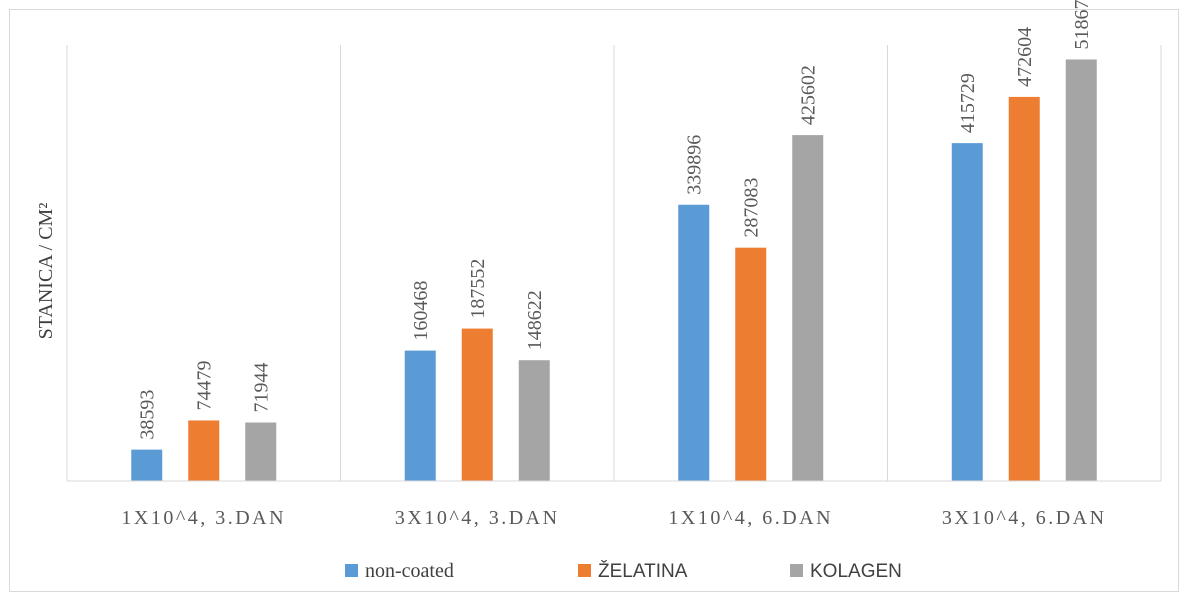 The width and height of the screenshot is (1187, 595). I want to click on data-label: 472604, so click(1025, 57).